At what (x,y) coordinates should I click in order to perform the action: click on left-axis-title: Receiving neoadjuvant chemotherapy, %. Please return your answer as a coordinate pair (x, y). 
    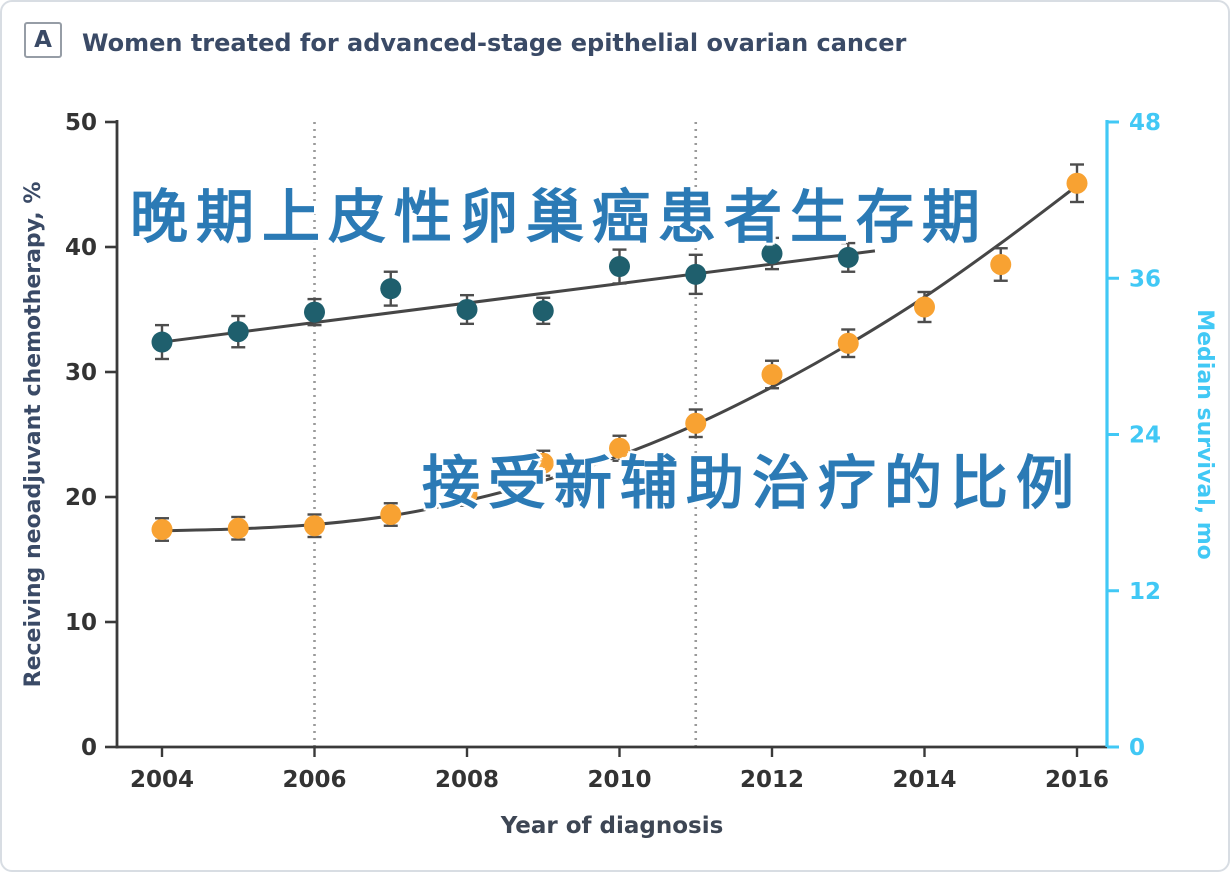
    Looking at the image, I should click on (33, 435).